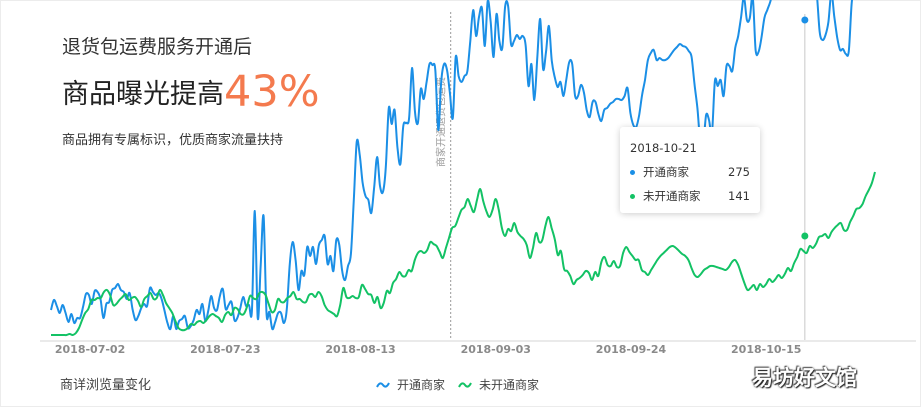  I want to click on headline-sub: 商品拥有专属标识，优质商家流量扶持, so click(173, 140).